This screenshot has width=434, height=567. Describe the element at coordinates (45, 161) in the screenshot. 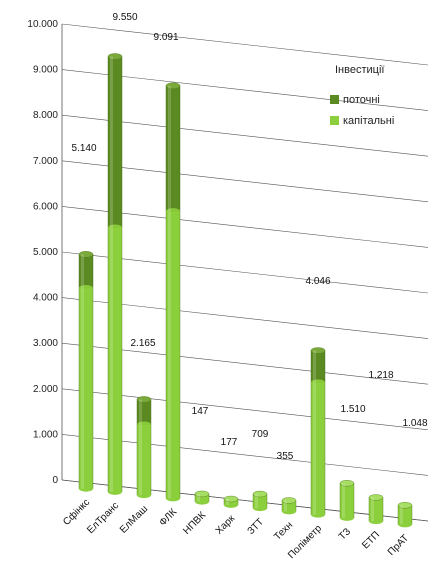

I see `y-tick-label: 7.000` at that location.